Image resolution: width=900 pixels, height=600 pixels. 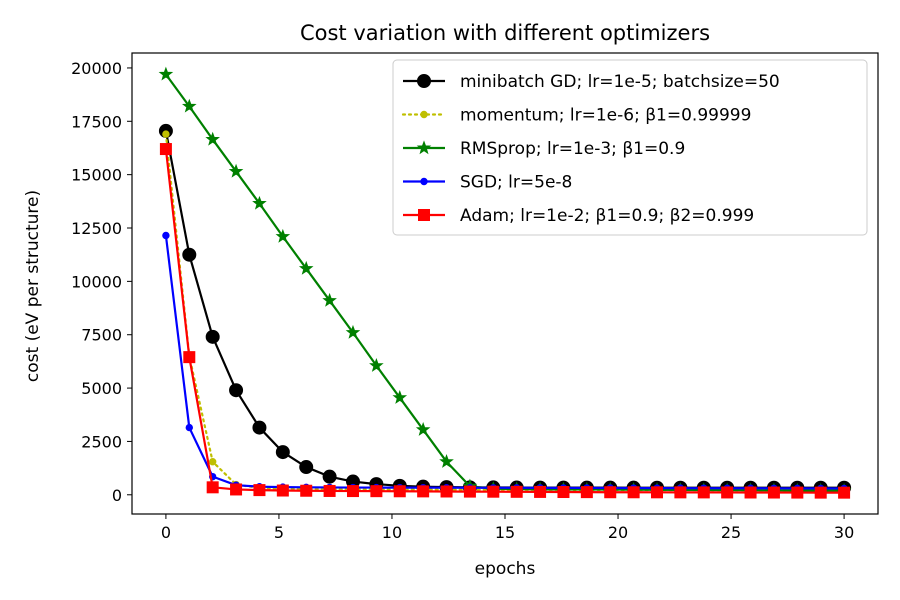 What do you see at coordinates (620, 82) in the screenshot?
I see `legend-label: minibatch GD; lr=1e-5; batchsize=50` at bounding box center [620, 82].